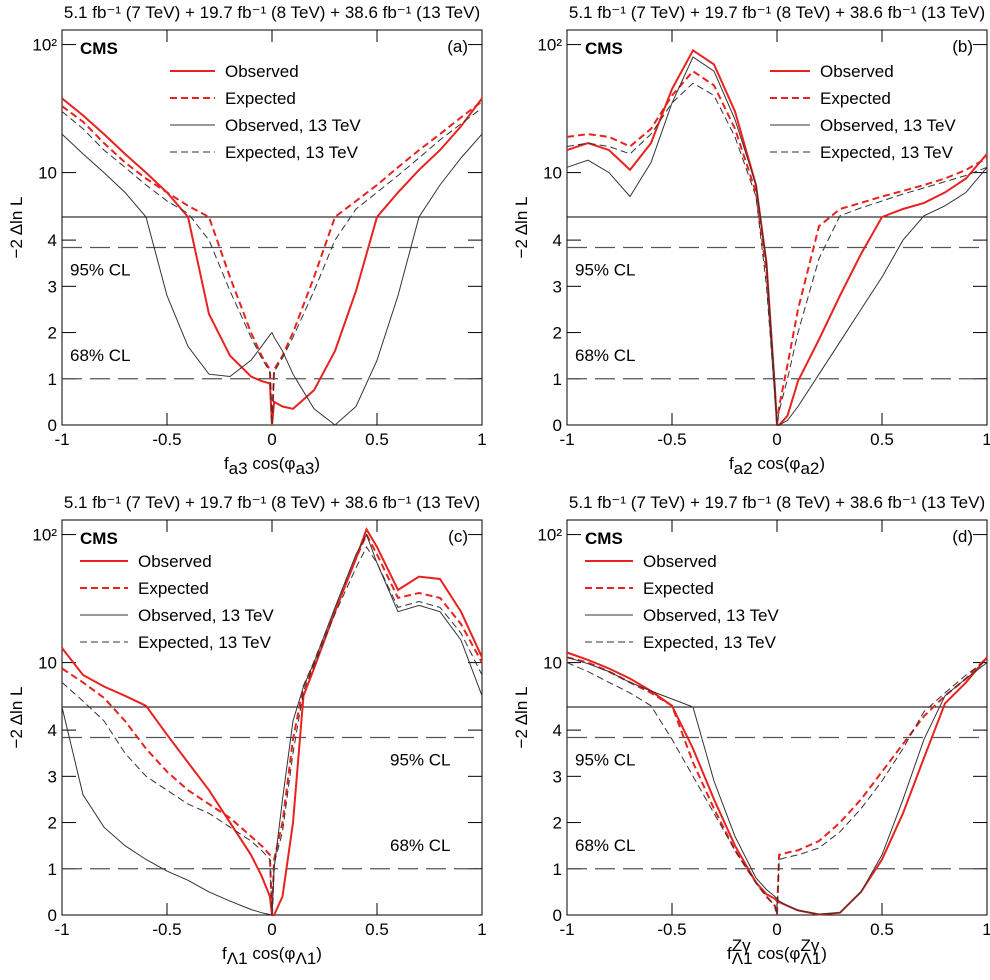  Describe the element at coordinates (743, 468) in the screenshot. I see `x-axis-label: a2` at that location.